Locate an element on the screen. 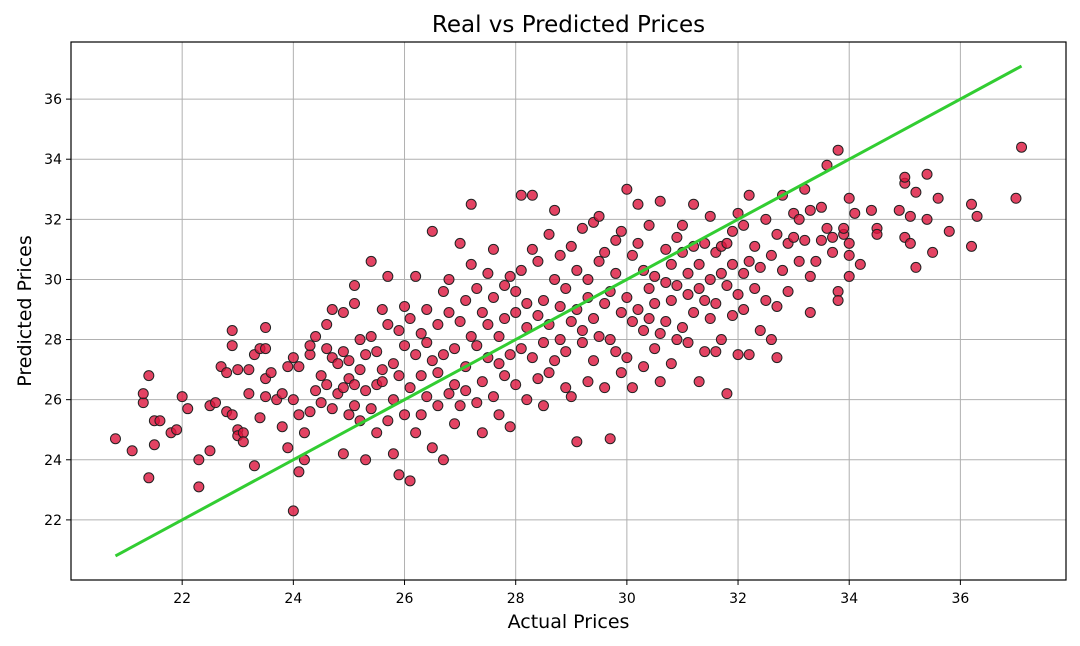 Image resolution: width=1080 pixels, height=646 pixels. y-tick-label: 22 is located at coordinates (53, 521).